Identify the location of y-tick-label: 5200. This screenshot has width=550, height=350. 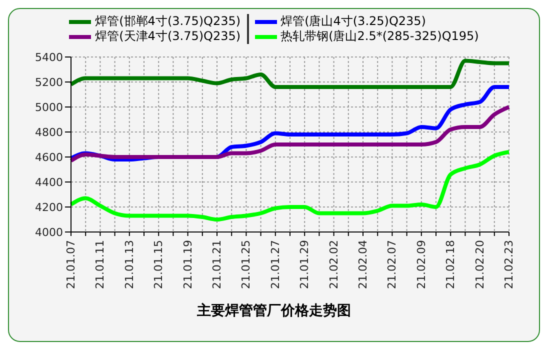
(49, 82).